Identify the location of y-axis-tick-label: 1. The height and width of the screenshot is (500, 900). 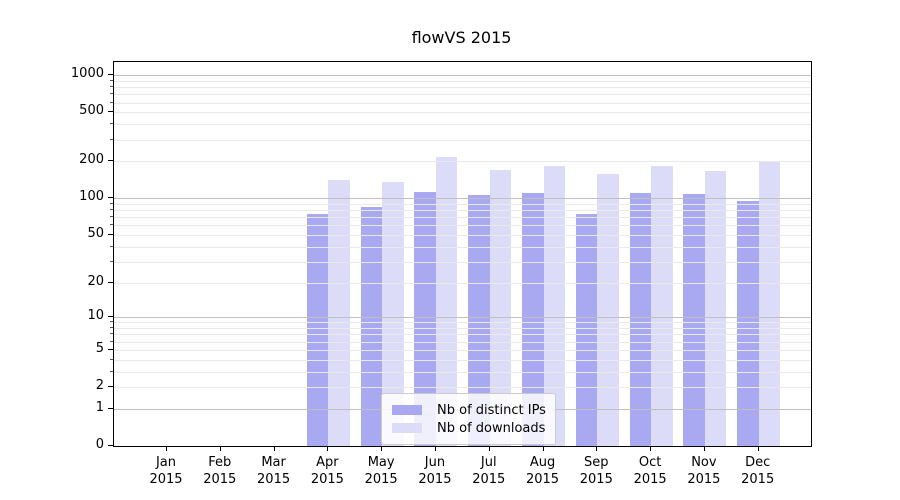
(99, 407).